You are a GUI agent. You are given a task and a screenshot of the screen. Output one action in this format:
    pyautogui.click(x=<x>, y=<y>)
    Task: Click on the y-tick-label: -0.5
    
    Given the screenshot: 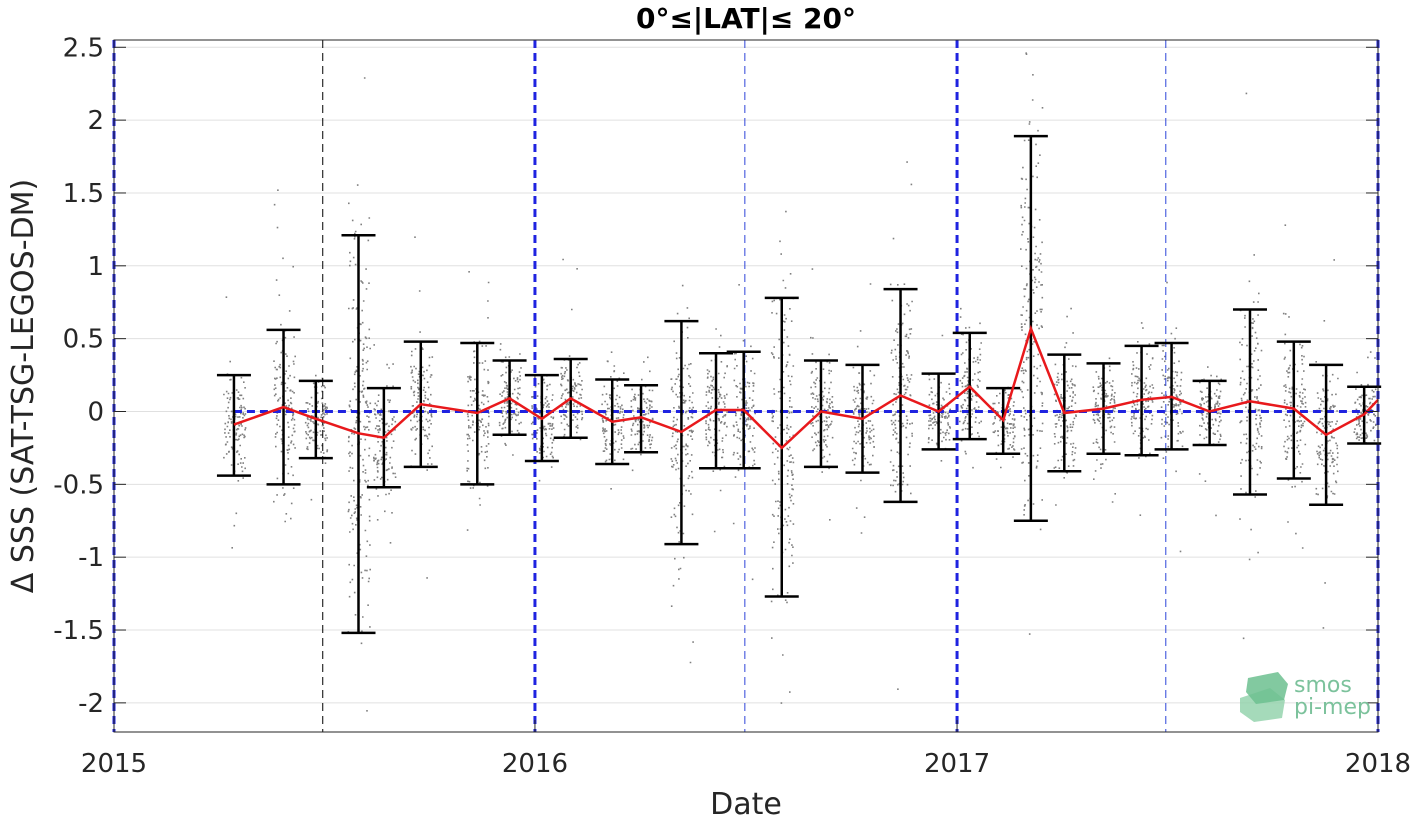 What is the action you would take?
    pyautogui.click(x=78, y=485)
    